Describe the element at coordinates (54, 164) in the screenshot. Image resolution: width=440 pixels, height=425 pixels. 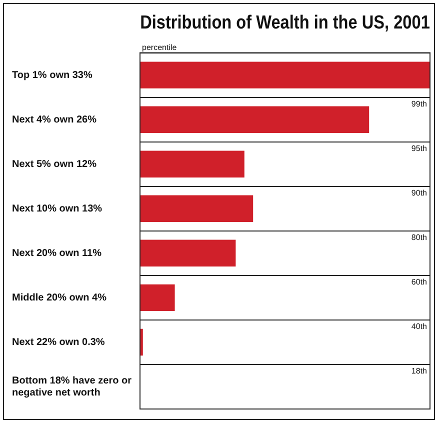
I see `y-tick-label: Next 5% own 12%` at that location.